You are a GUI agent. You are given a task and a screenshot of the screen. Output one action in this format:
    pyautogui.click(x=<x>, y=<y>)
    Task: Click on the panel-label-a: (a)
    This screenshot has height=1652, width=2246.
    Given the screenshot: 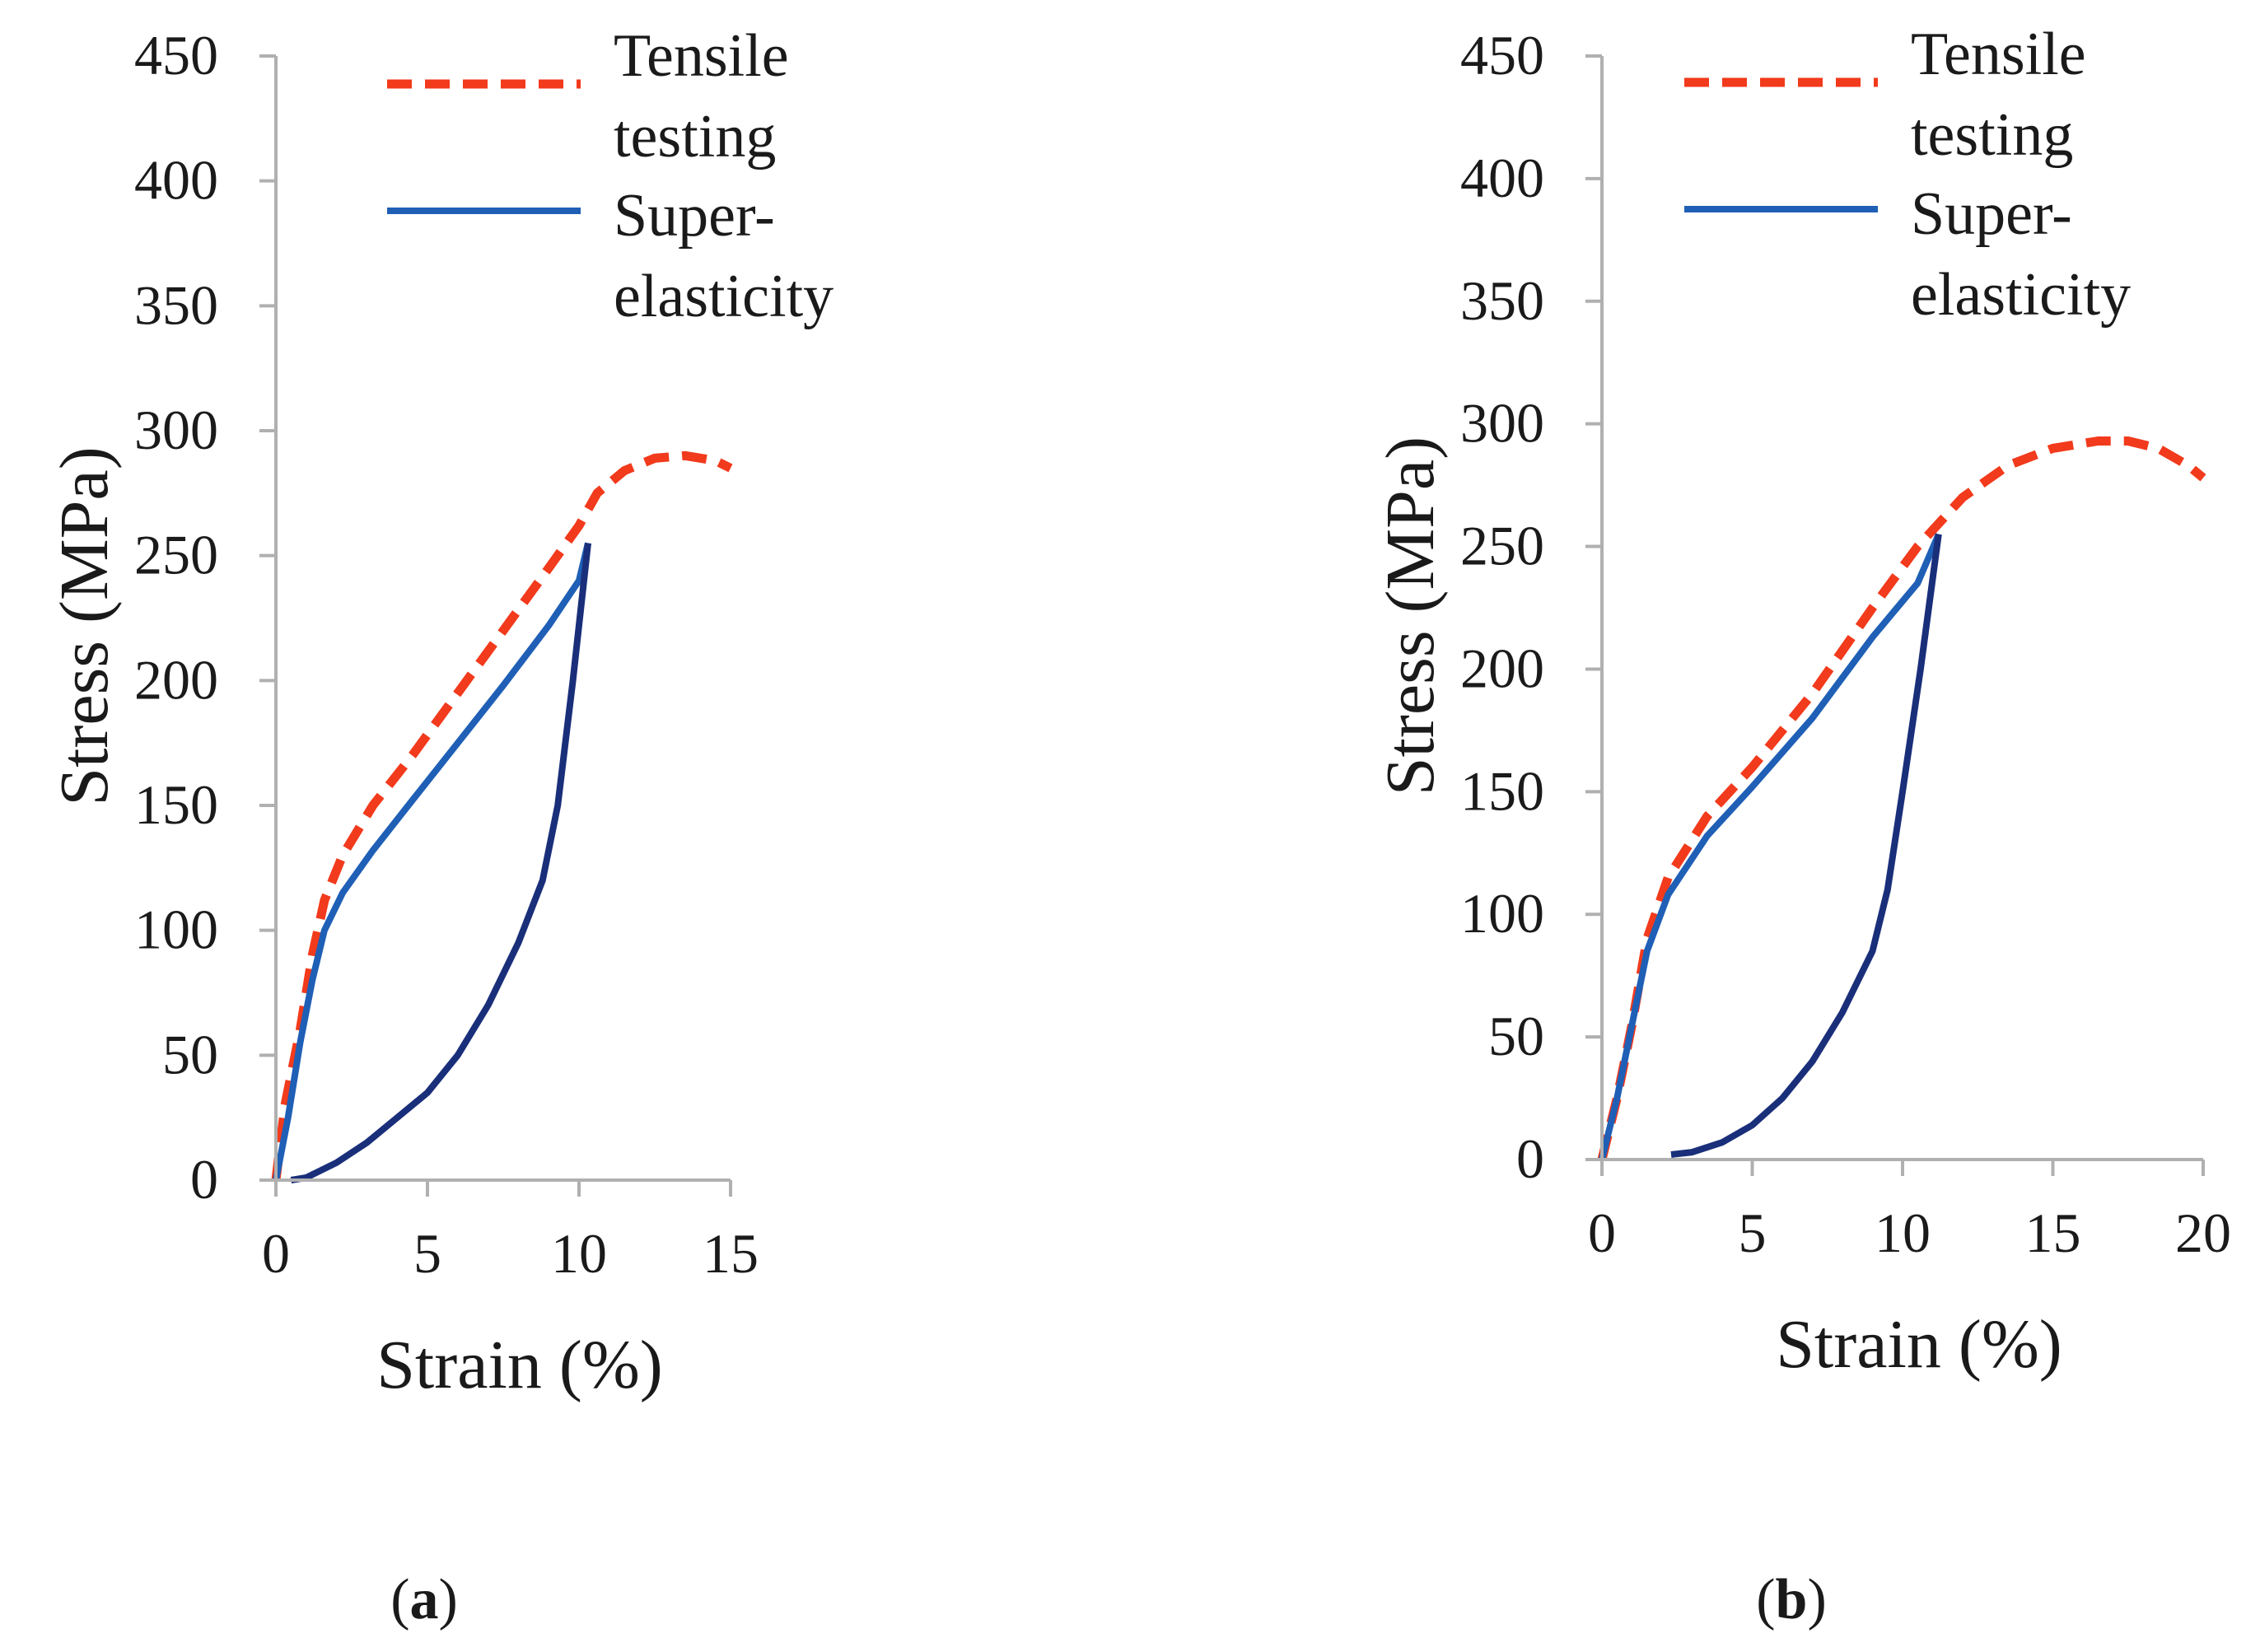 What is the action you would take?
    pyautogui.click(x=424, y=1599)
    